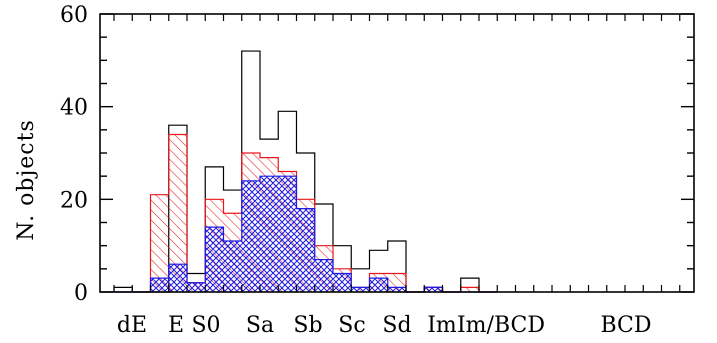  I want to click on x-tick-label: Sa, so click(260, 325).